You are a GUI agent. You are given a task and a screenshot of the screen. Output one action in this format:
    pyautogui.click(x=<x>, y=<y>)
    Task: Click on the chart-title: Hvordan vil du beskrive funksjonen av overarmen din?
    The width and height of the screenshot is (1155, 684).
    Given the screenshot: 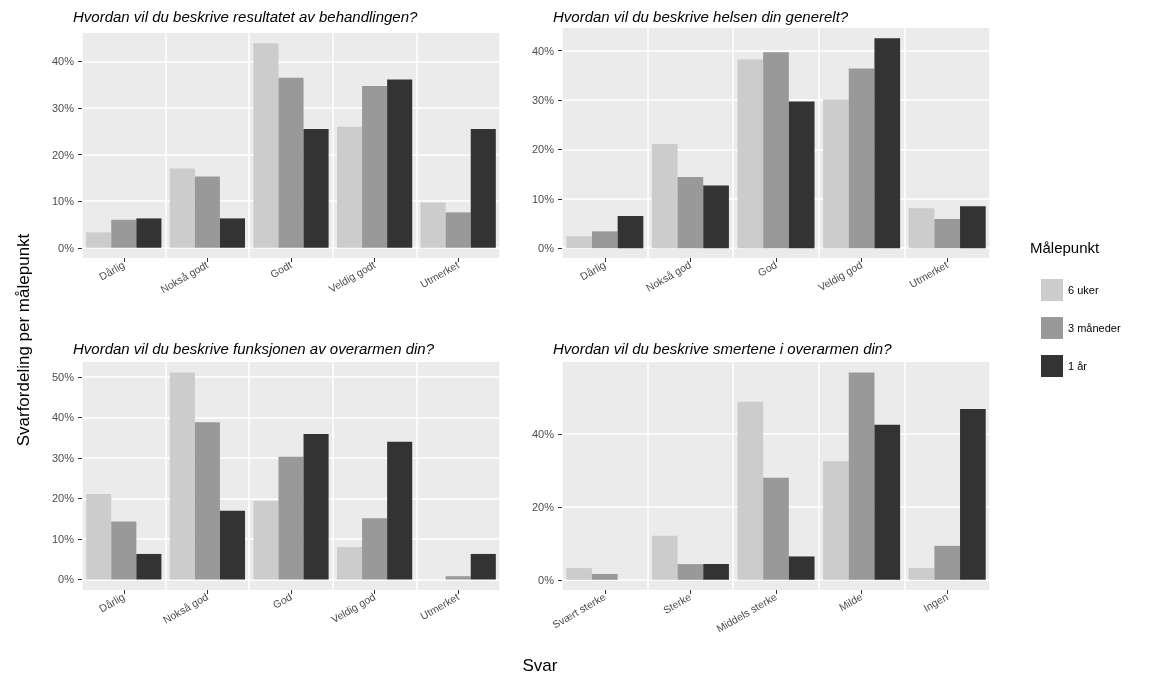 What is the action you would take?
    pyautogui.click(x=254, y=348)
    